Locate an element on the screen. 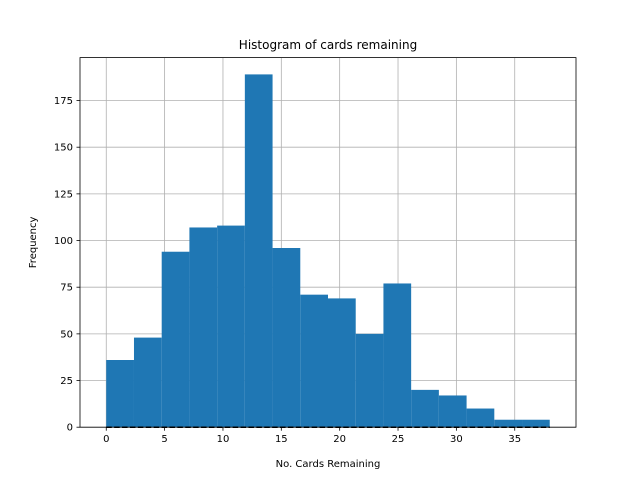 The width and height of the screenshot is (640, 480). y-tick-label: 0 is located at coordinates (70, 428).